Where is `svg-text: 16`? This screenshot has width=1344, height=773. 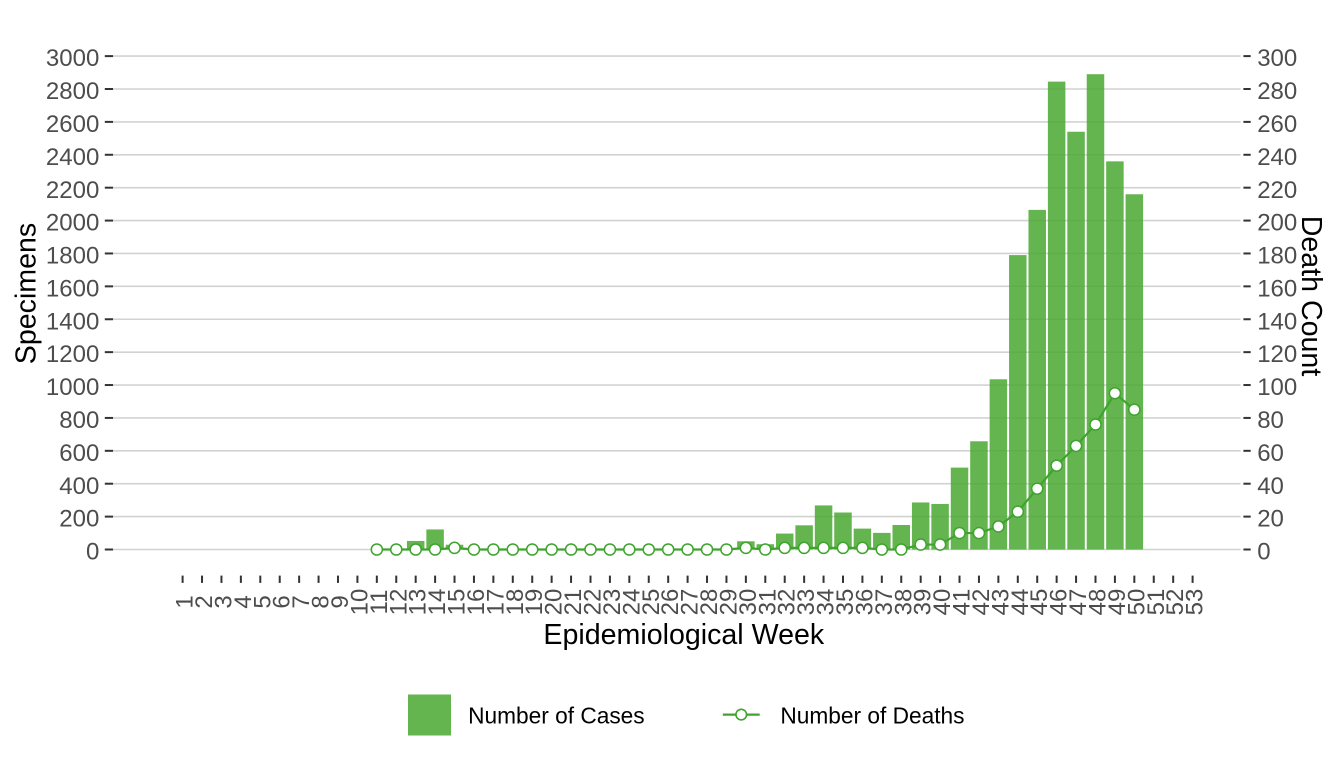 svg-text: 16 is located at coordinates (476, 602).